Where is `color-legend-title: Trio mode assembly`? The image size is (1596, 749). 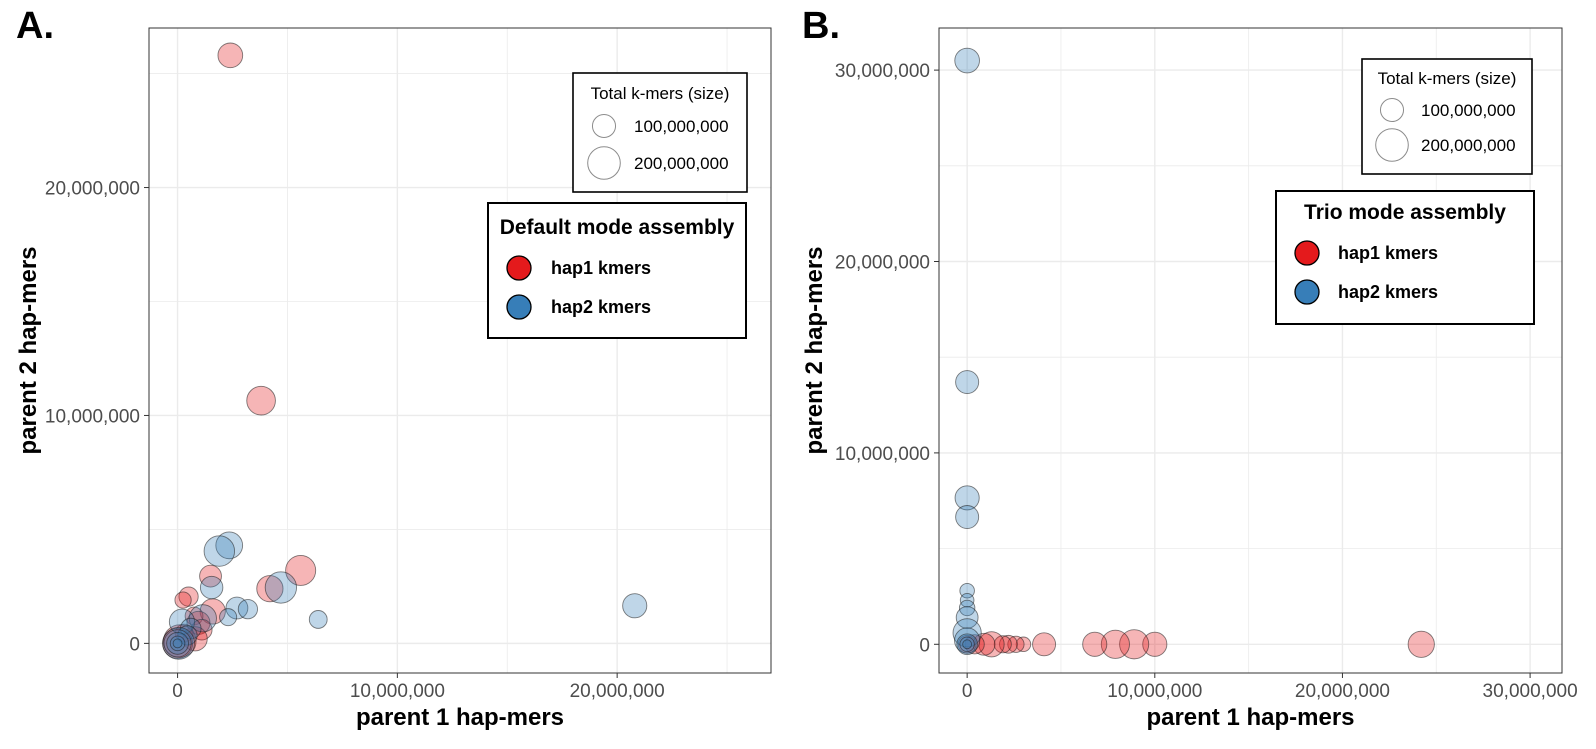
color-legend-title: Trio mode assembly is located at coordinates (1405, 212).